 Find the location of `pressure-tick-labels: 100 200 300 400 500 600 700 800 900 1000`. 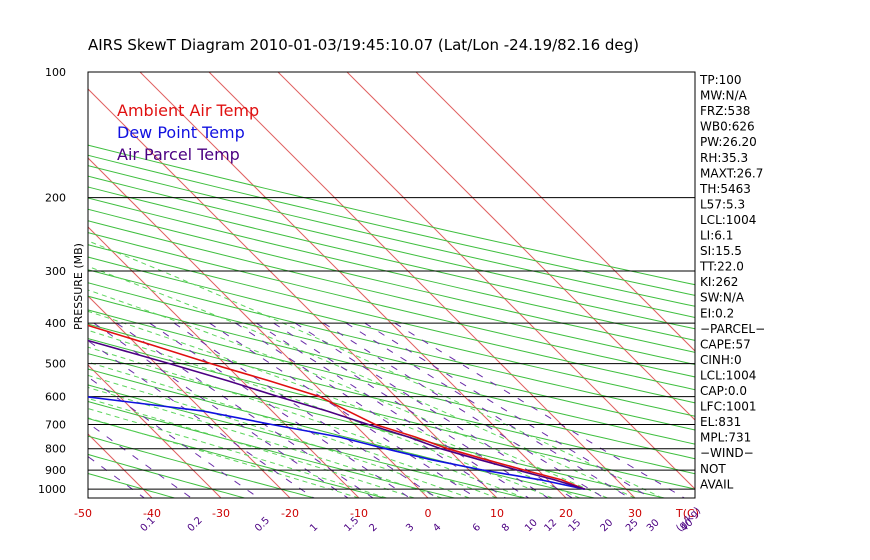

pressure-tick-labels: 100 200 300 400 500 600 700 800 900 1000 is located at coordinates (52, 281).